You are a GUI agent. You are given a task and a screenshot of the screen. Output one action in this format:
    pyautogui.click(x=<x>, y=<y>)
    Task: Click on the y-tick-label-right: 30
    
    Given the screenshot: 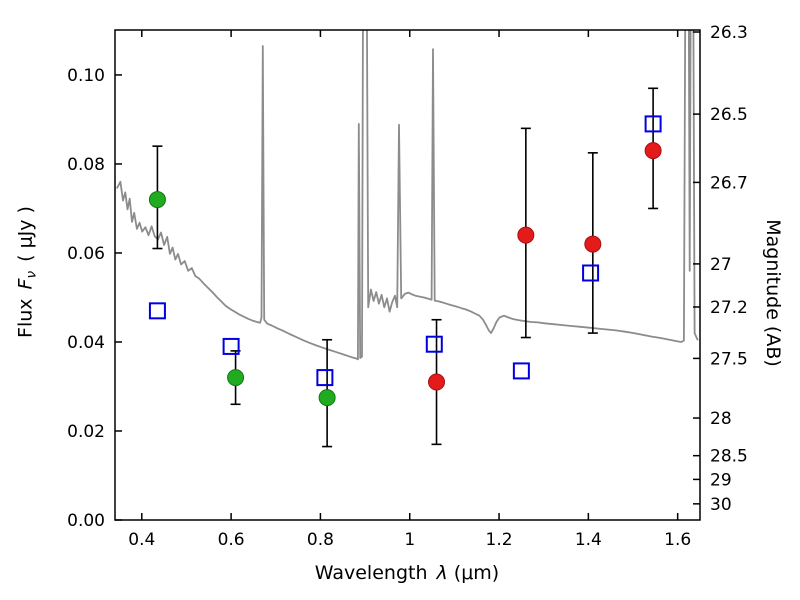 What is the action you would take?
    pyautogui.click(x=721, y=505)
    